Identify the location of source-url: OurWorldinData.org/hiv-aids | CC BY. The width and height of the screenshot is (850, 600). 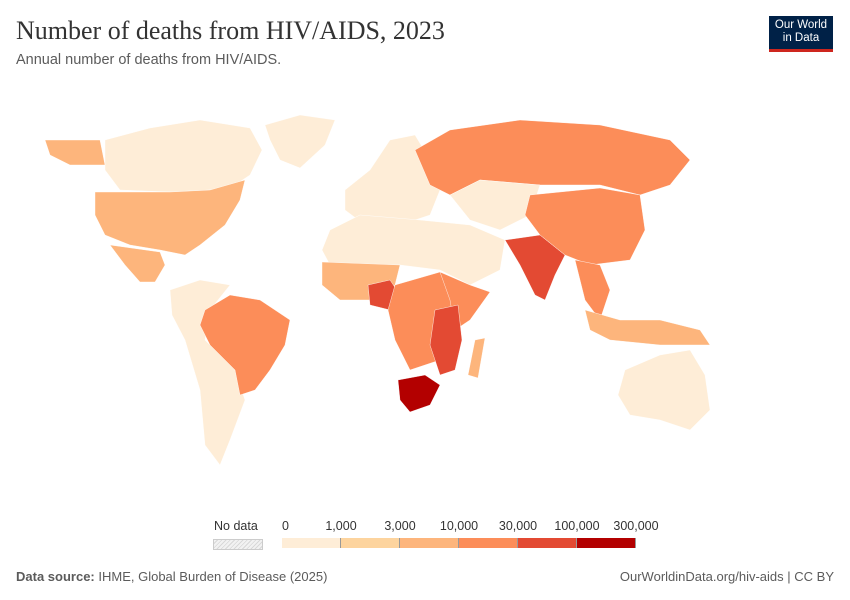
(726, 576).